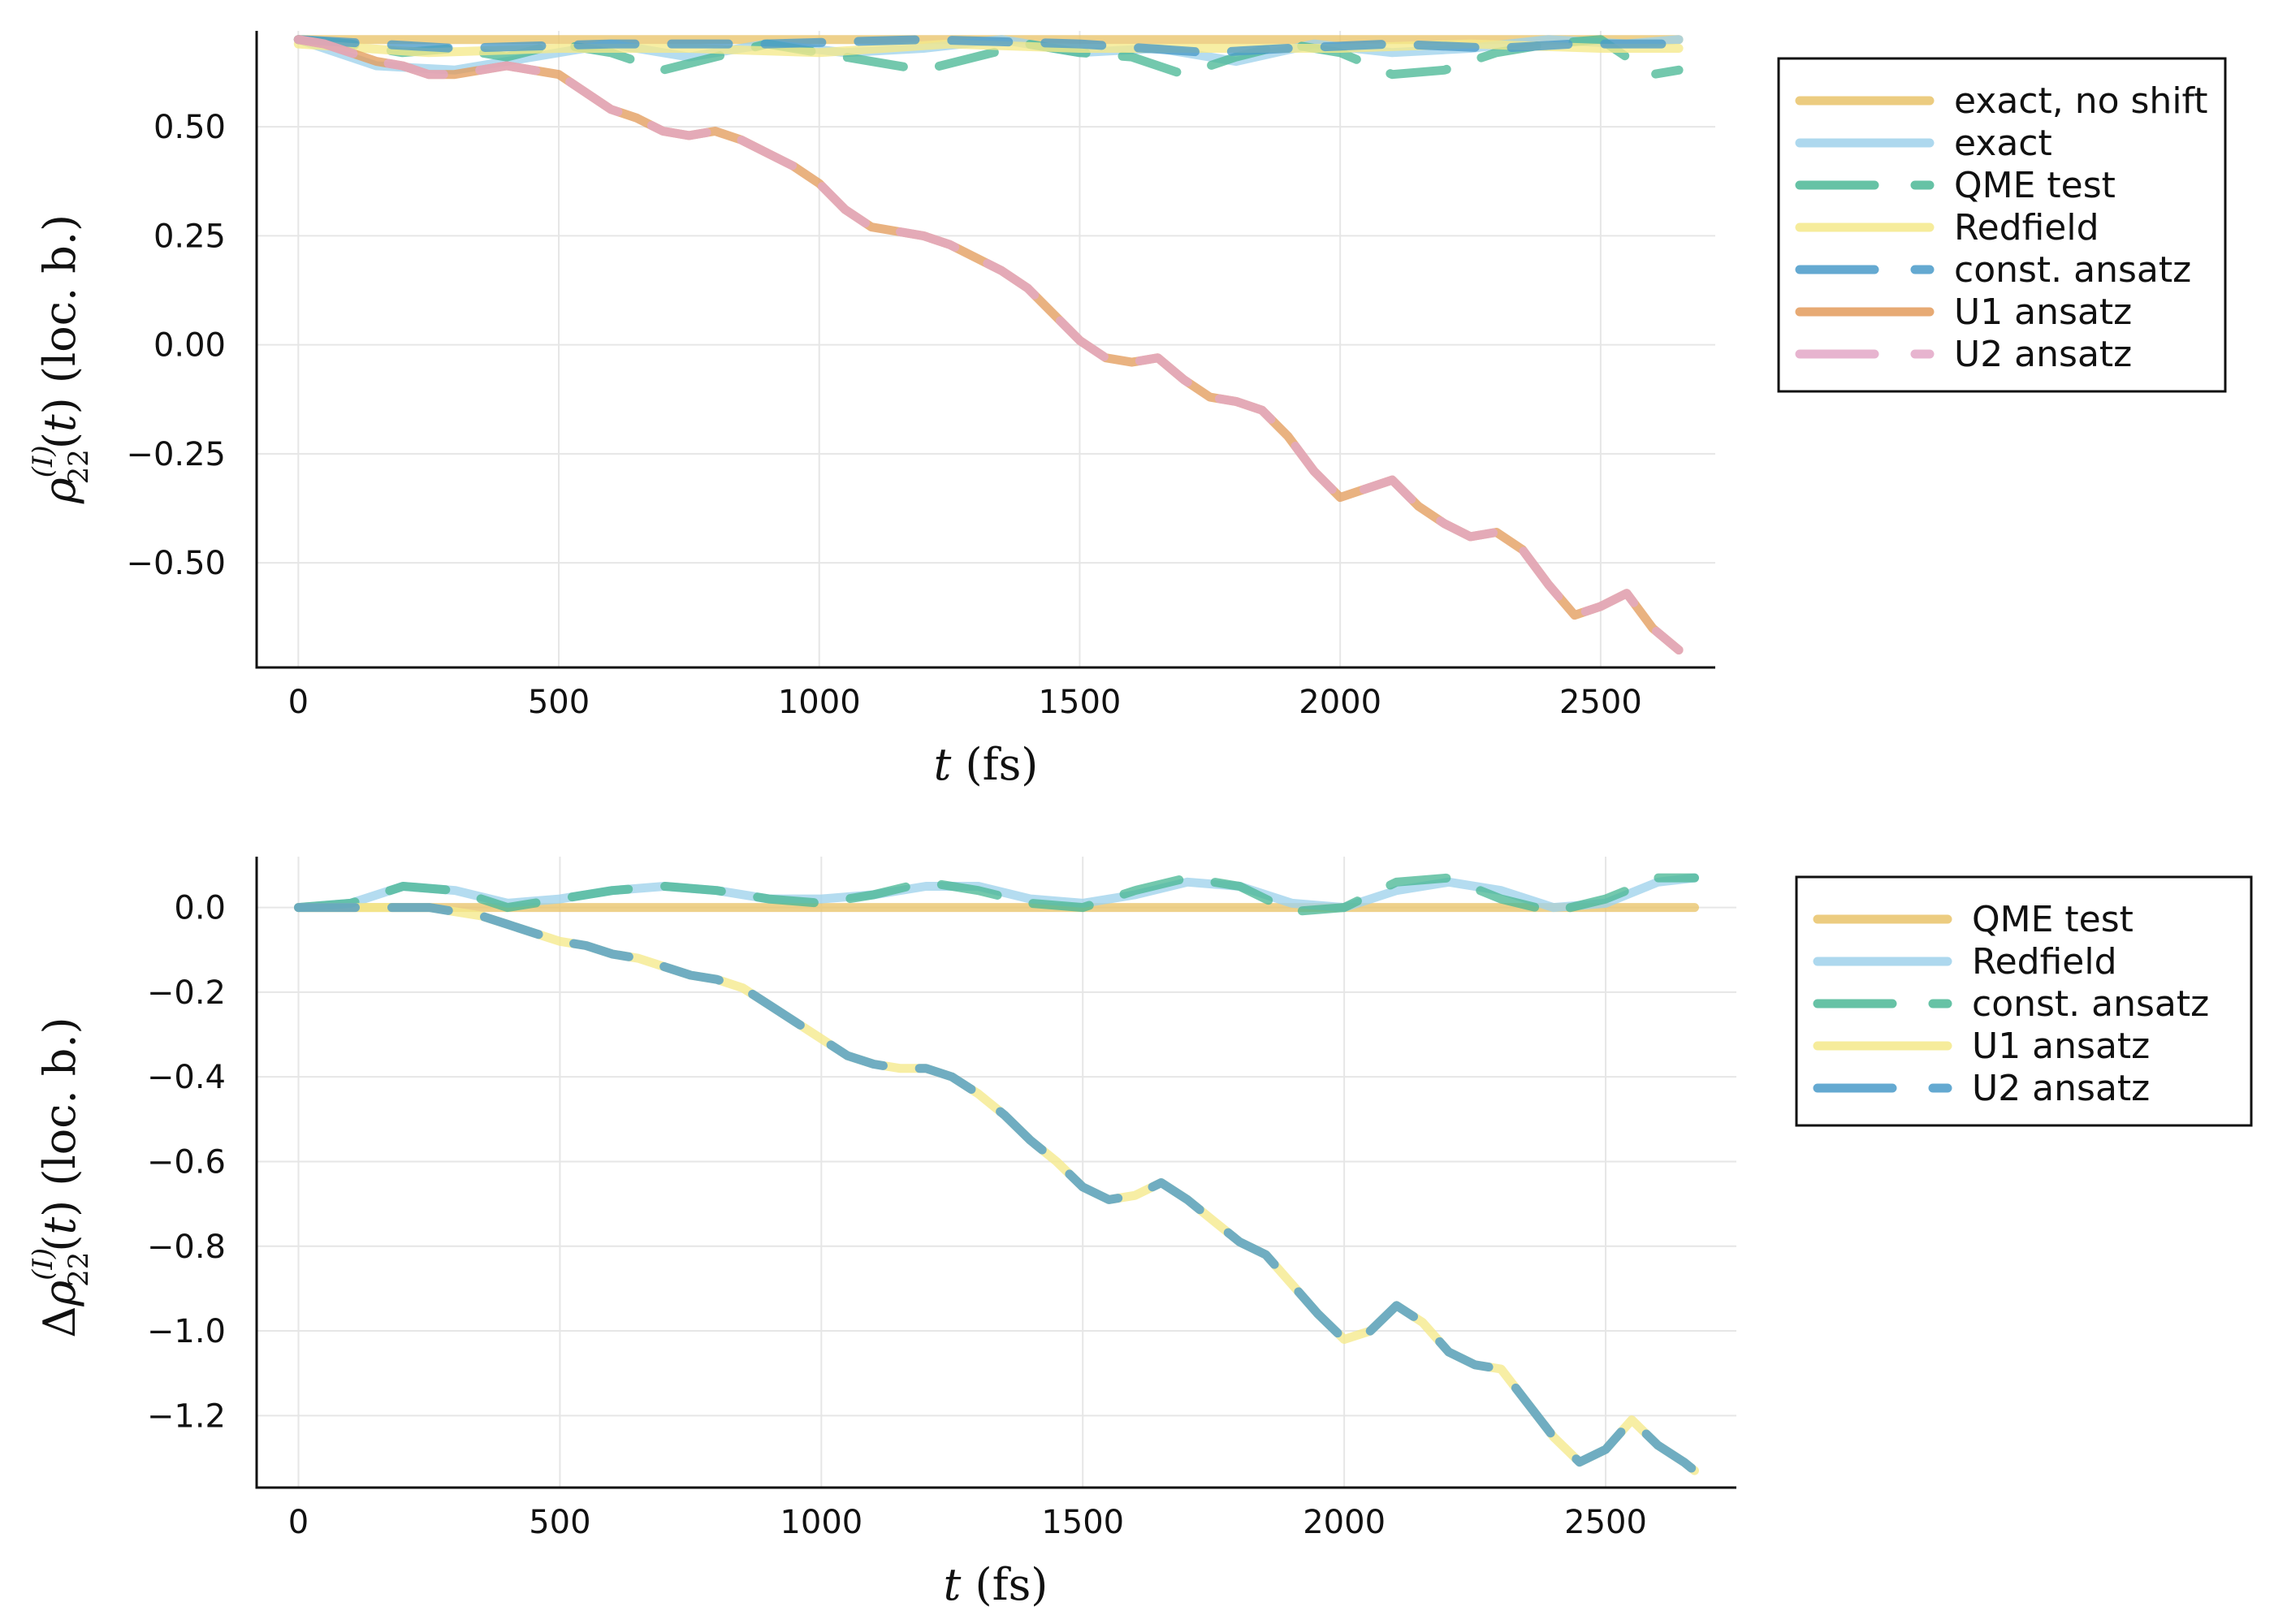 This screenshot has width=2274, height=1624. What do you see at coordinates (187, 1416) in the screenshot?
I see `bottom-y-tick-label: −1.2` at bounding box center [187, 1416].